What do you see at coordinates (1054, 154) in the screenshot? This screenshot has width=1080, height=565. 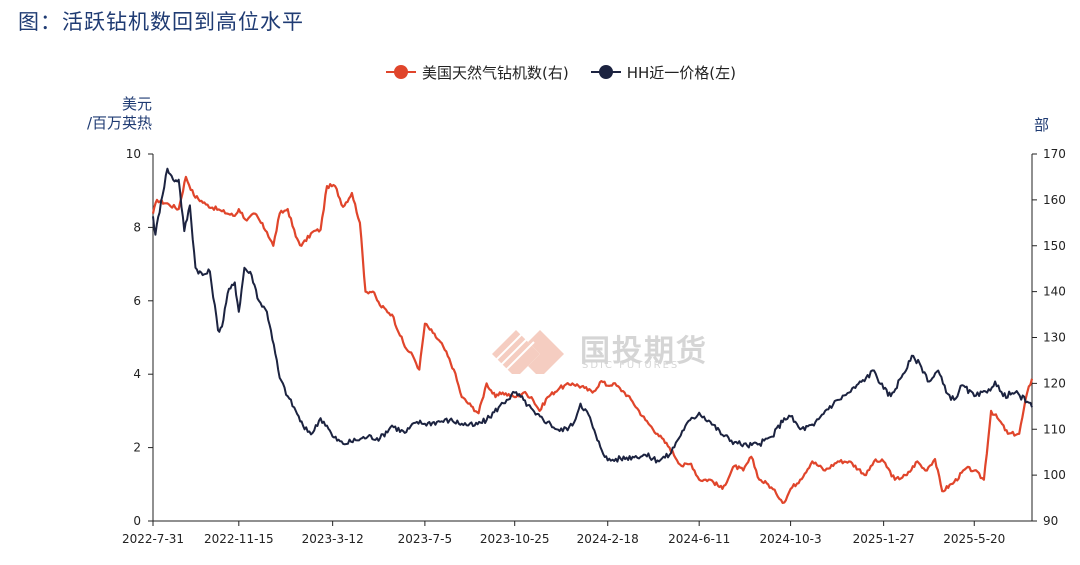 I see `right-y-tick-label: 170` at bounding box center [1054, 154].